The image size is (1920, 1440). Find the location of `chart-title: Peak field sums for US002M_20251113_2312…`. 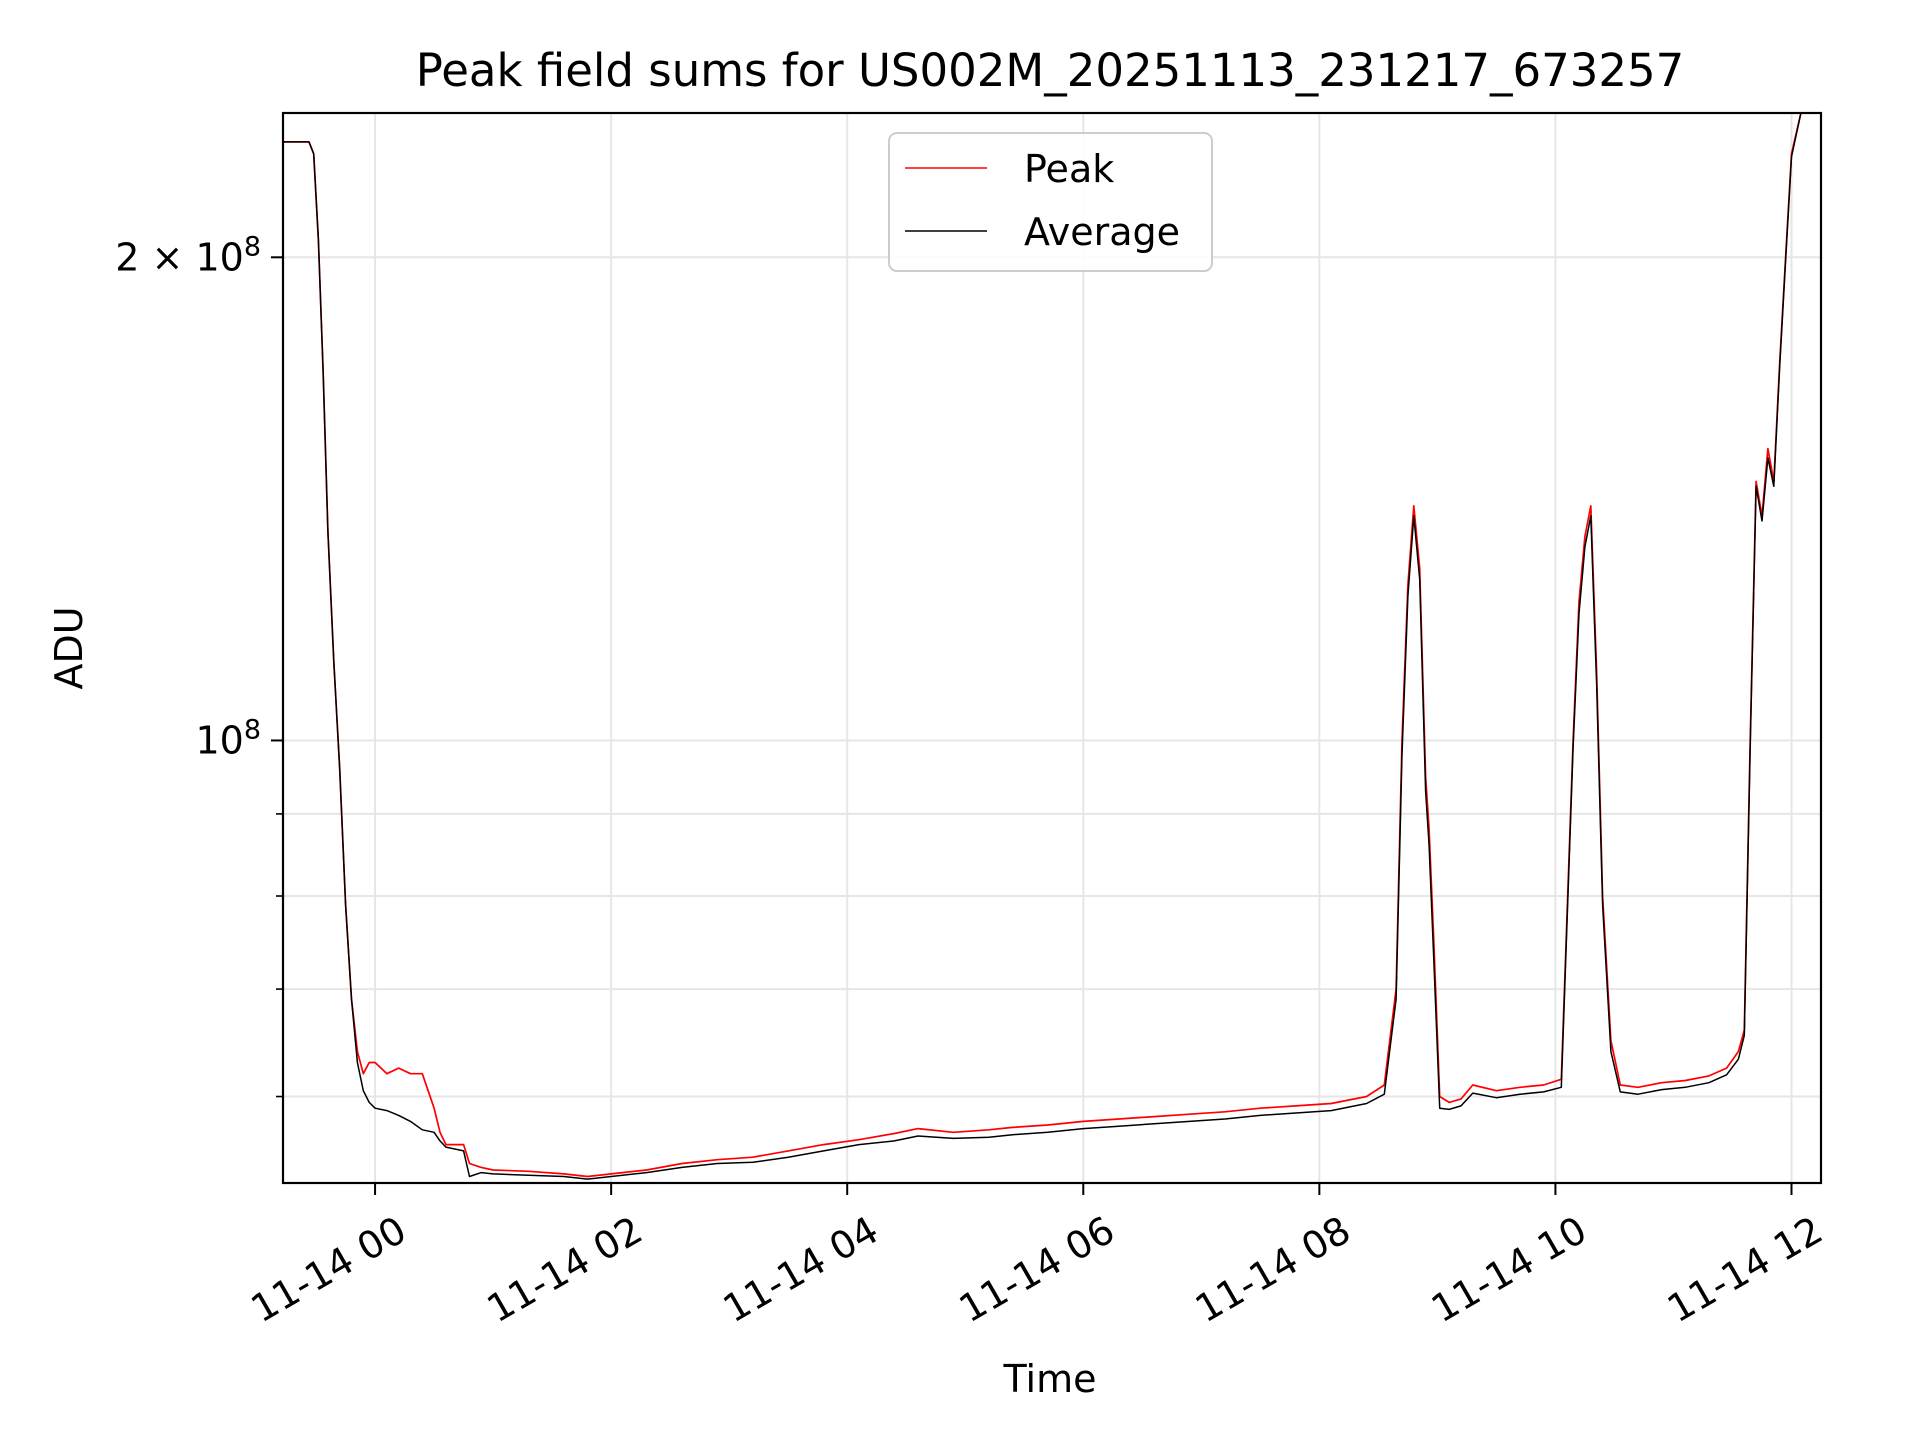

chart-title: Peak field sums for US002M_20251113_2312… is located at coordinates (1050, 70).